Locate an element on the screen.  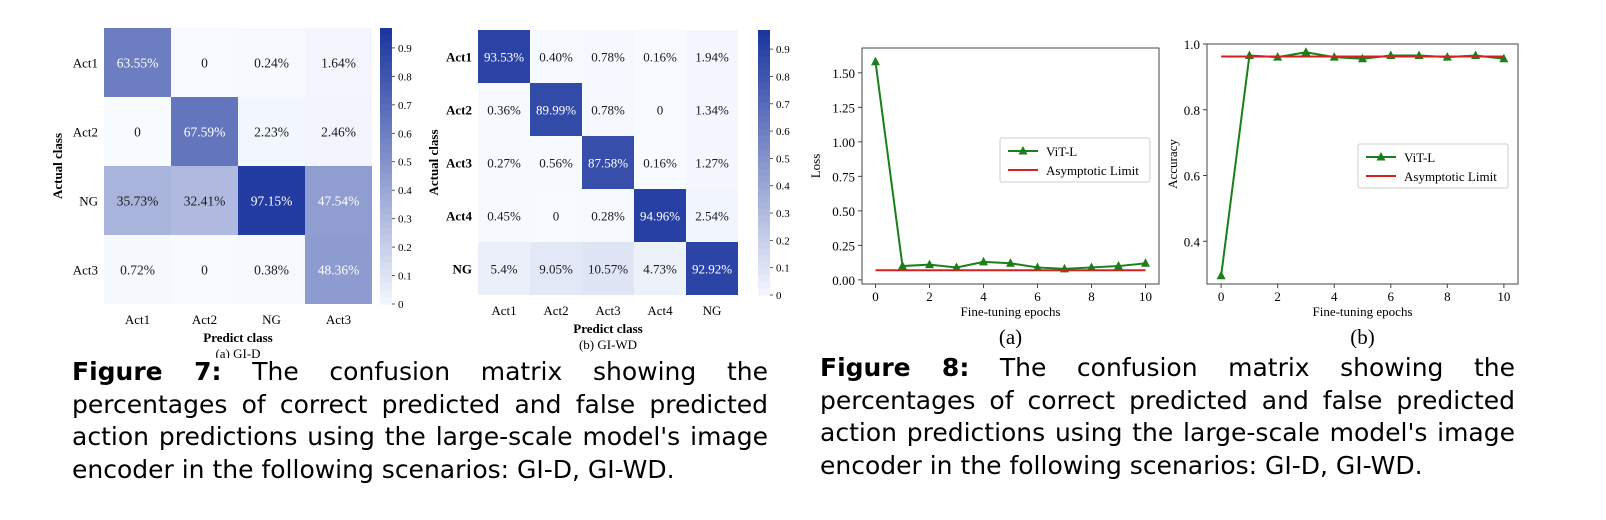
colorbar-tick-label: 0.3 is located at coordinates (783, 214).